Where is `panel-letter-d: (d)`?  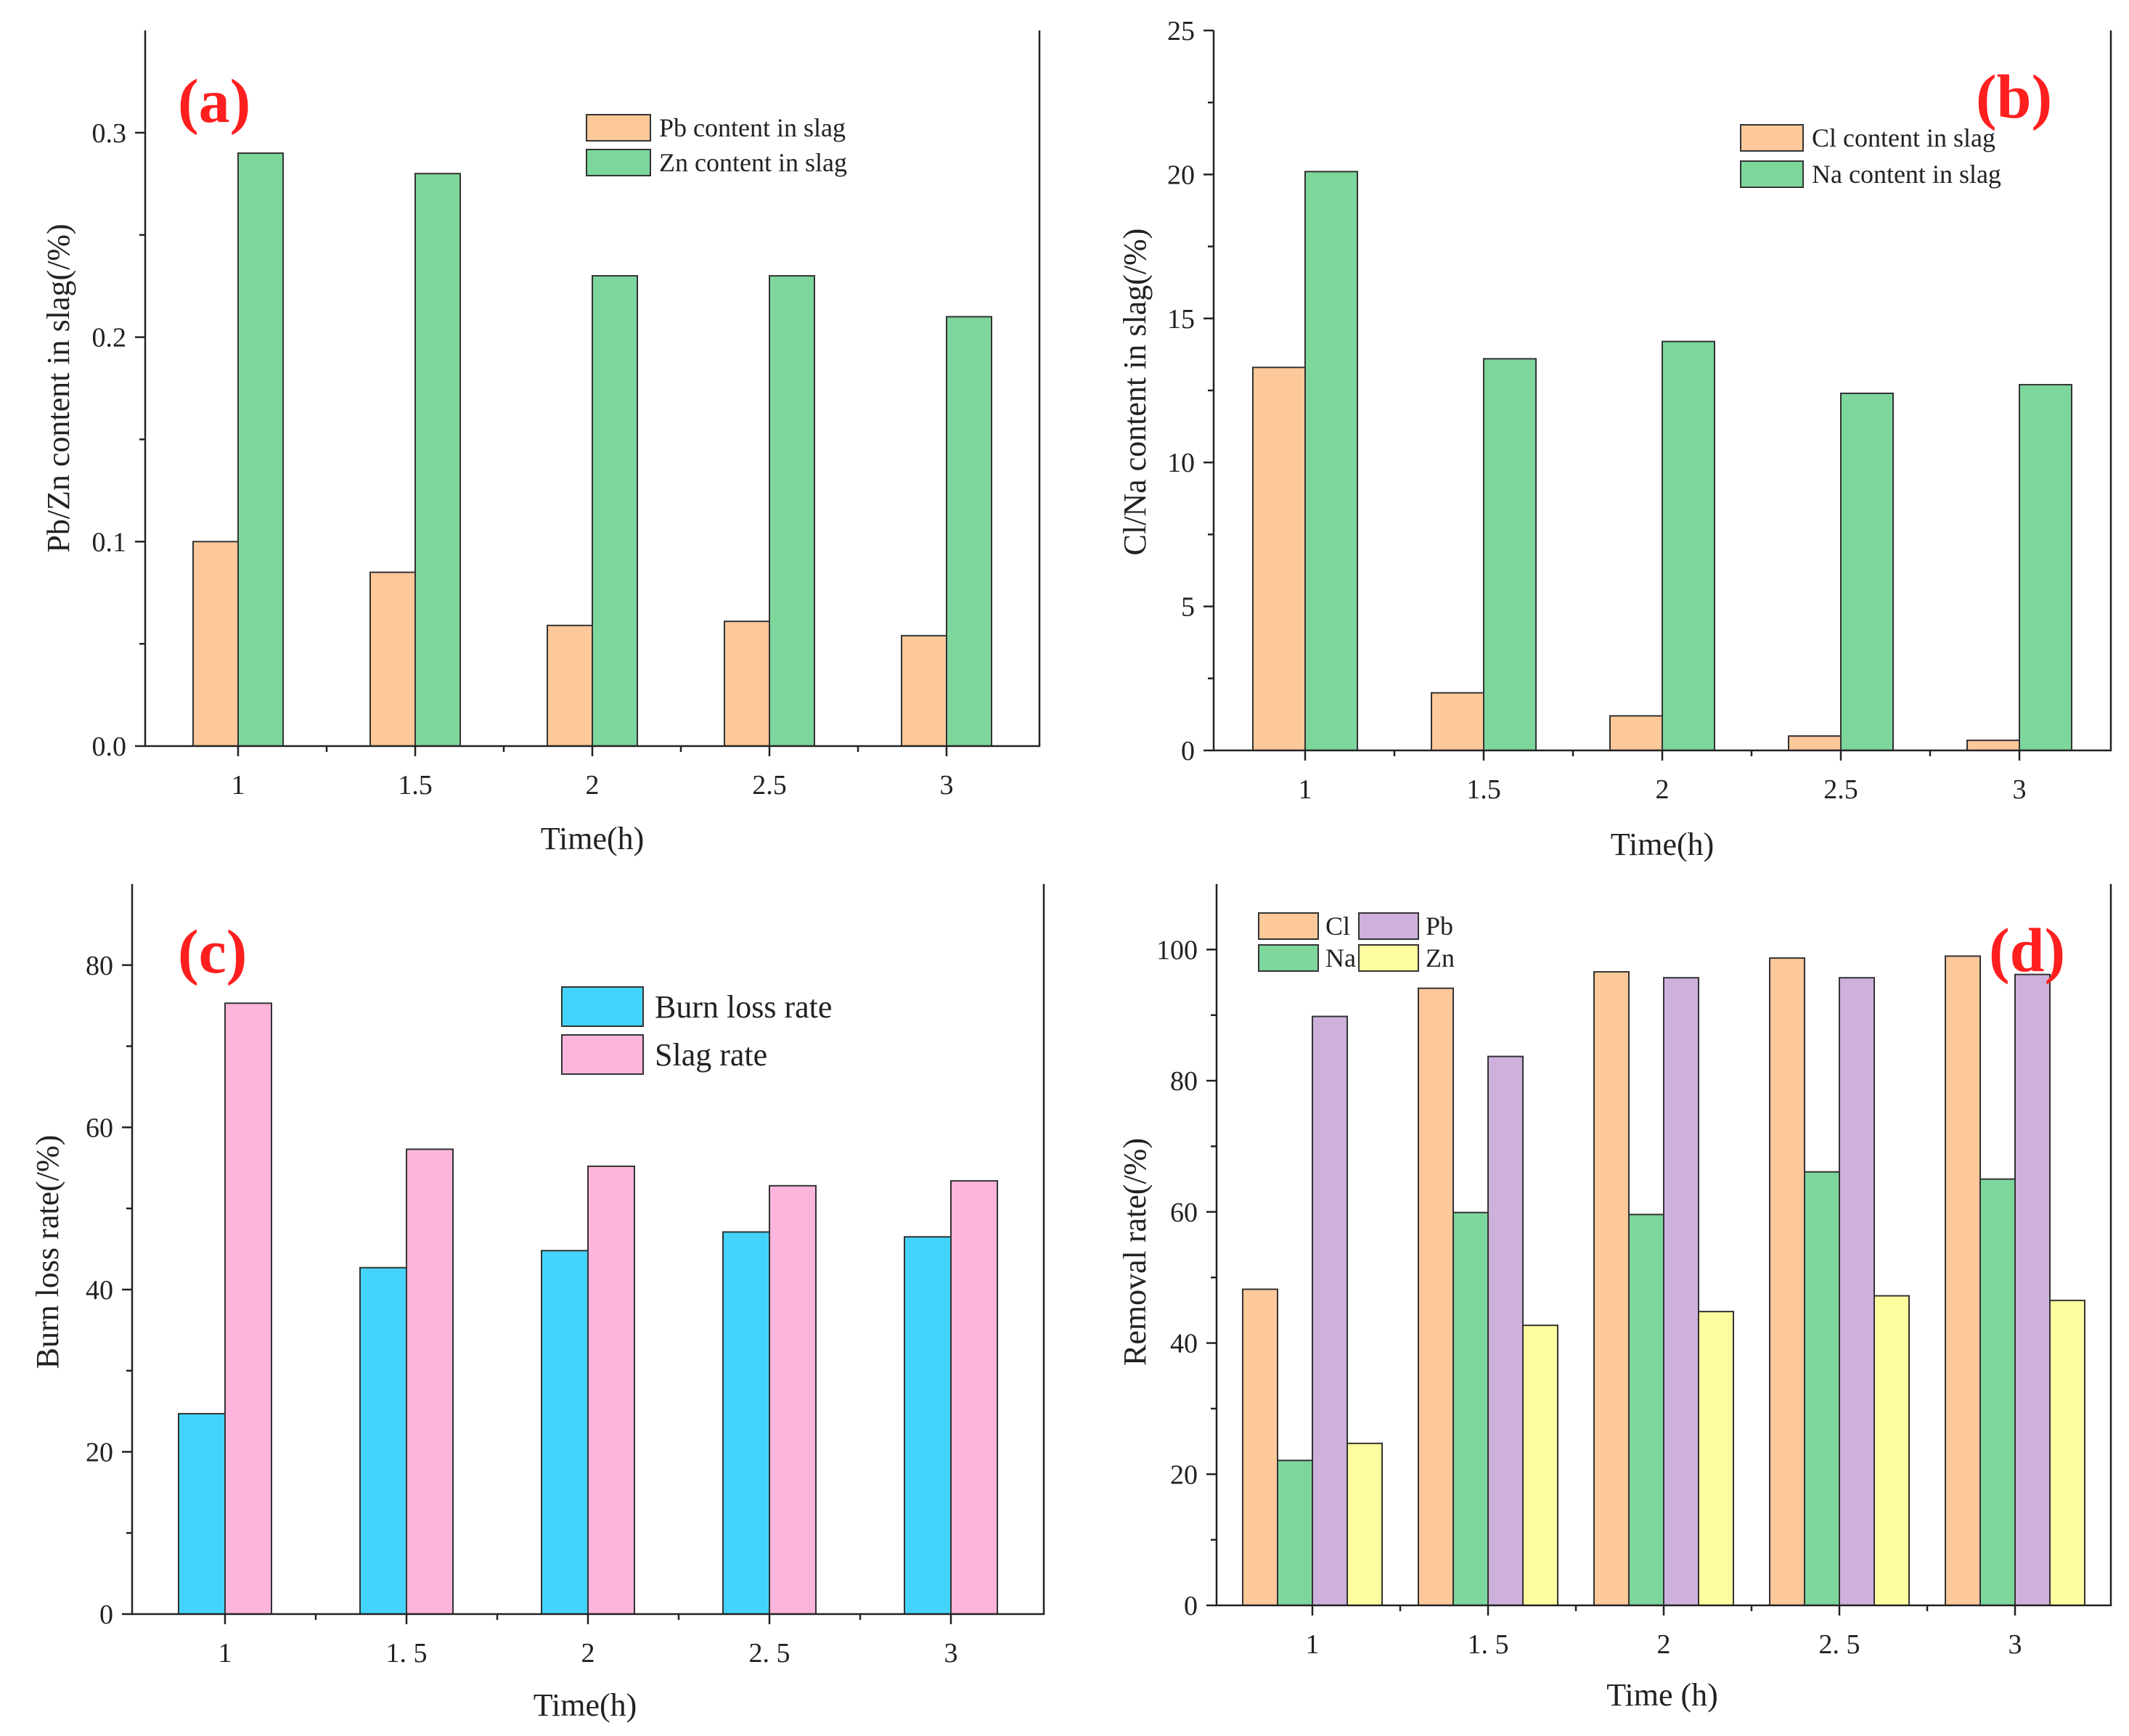 panel-letter-d: (d) is located at coordinates (2027, 950).